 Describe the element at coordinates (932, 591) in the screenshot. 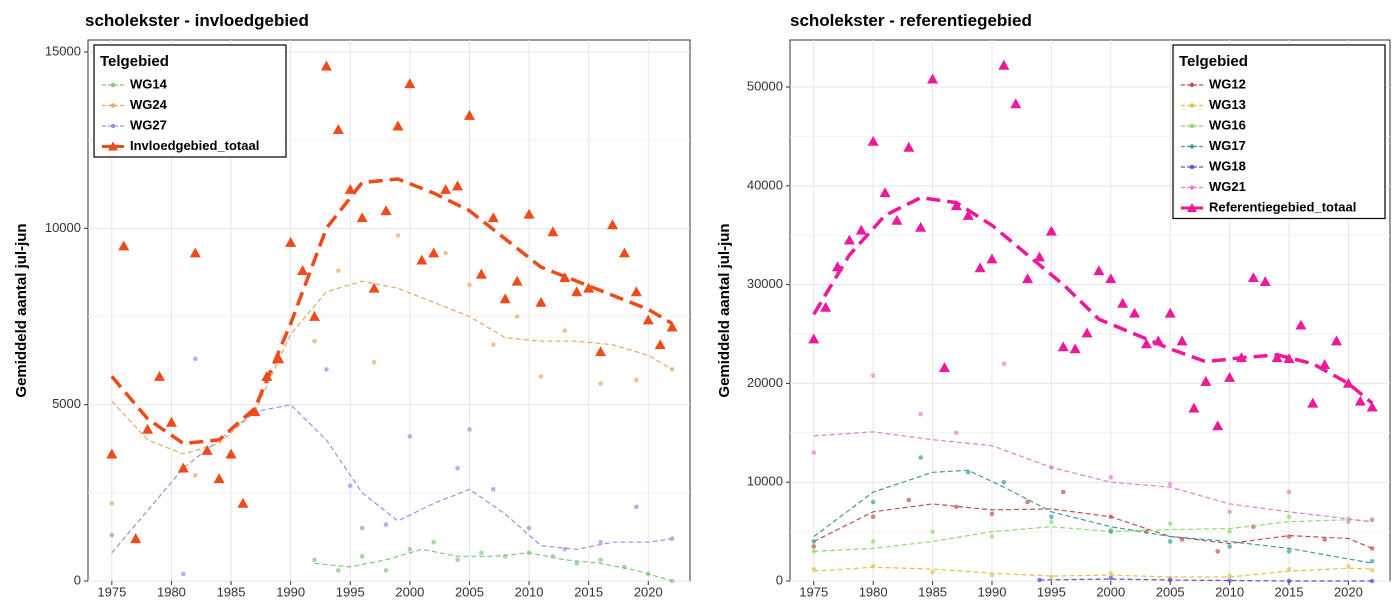

I see `x-tick-label: 1985` at that location.